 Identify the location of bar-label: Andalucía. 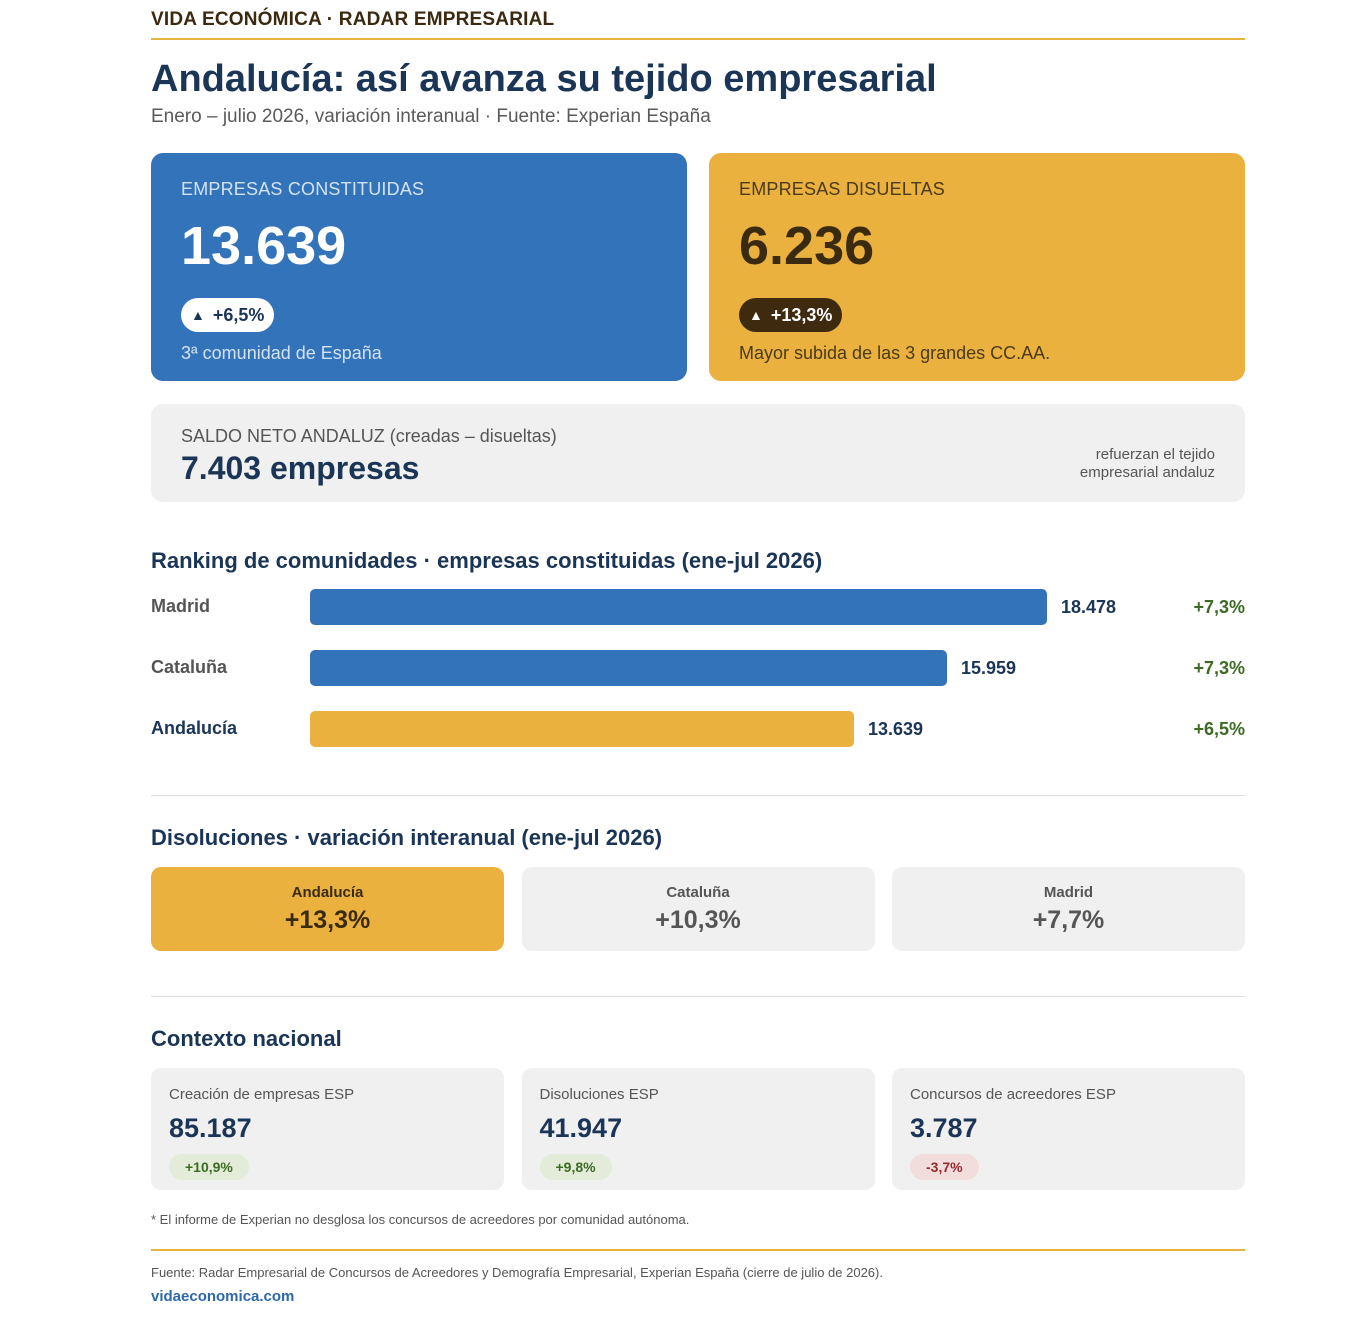
(194, 728).